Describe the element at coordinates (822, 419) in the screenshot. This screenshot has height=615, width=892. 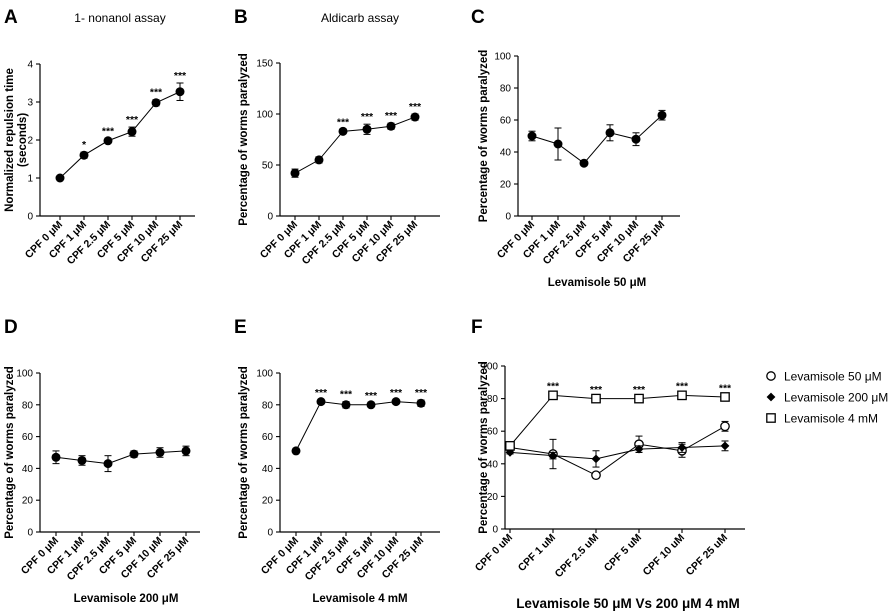
I see `legend-item: Levamisole 4 mM` at that location.